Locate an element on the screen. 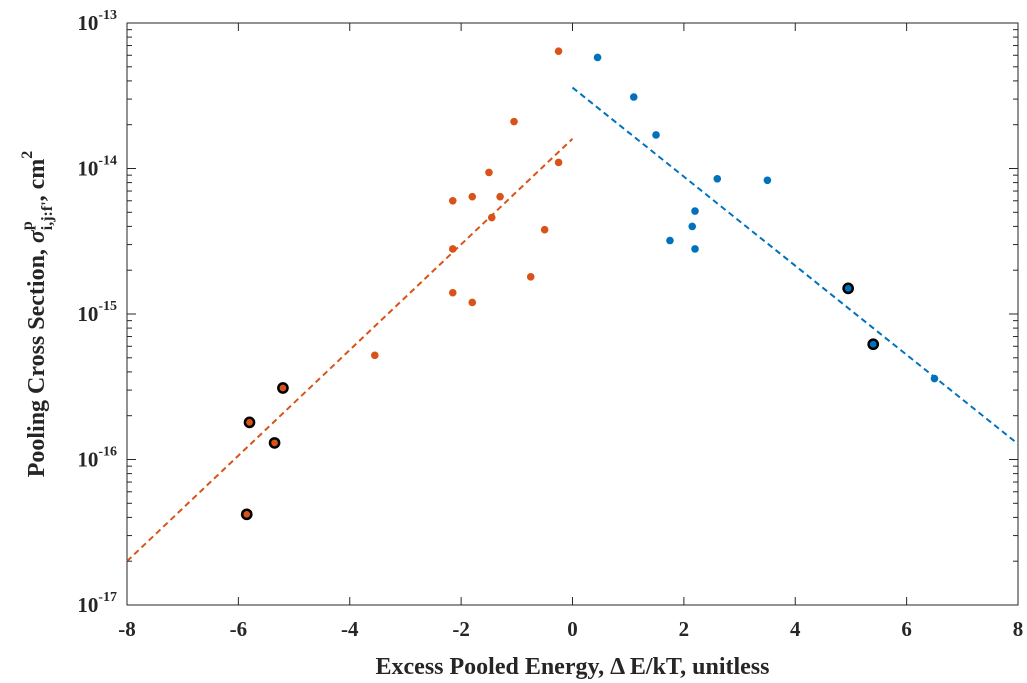 This screenshot has height=683, width=1027. x-tick-label: 8 is located at coordinates (1018, 629).